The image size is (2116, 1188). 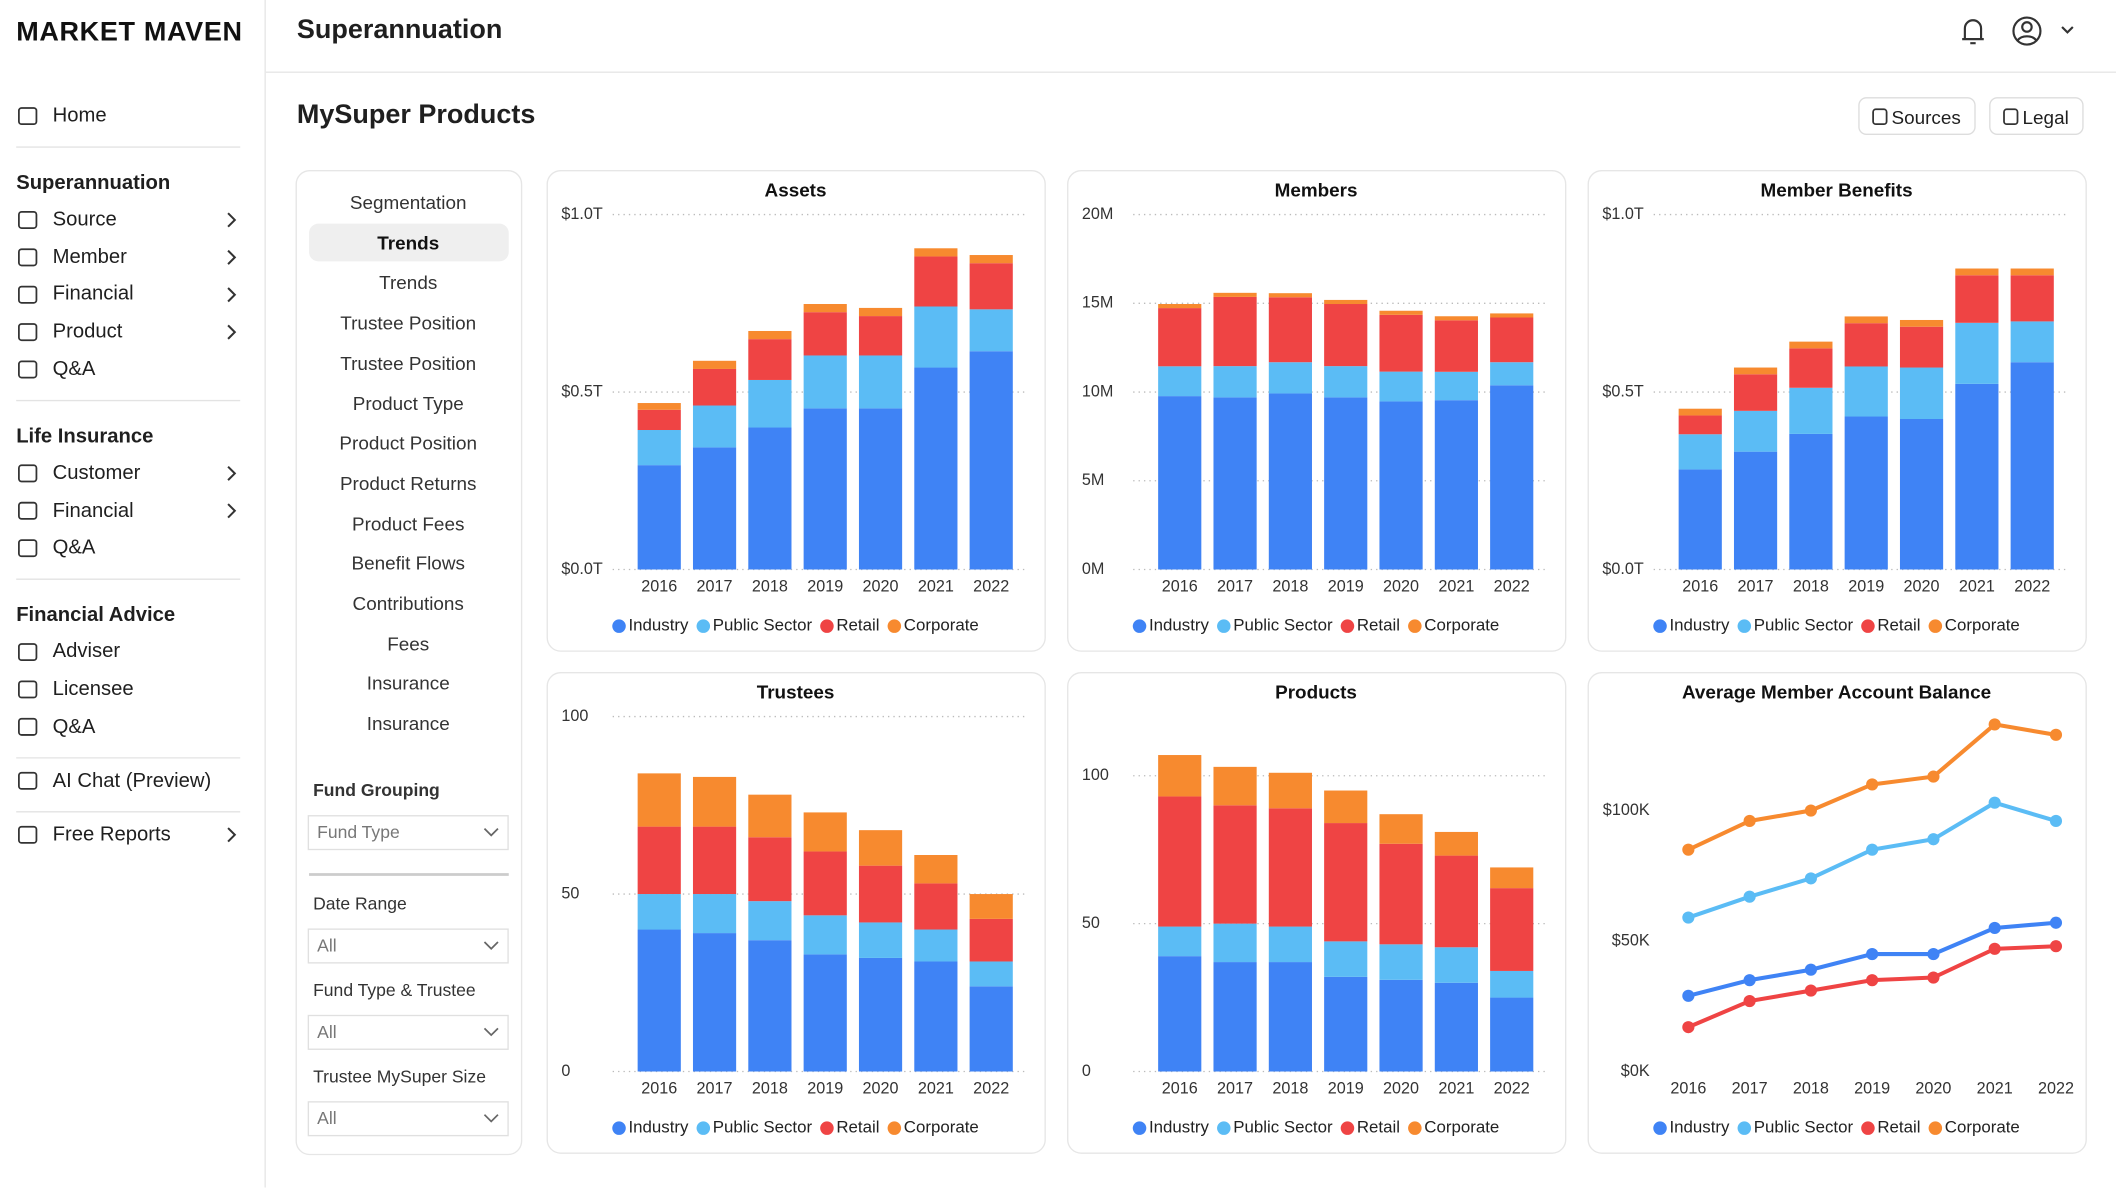 I want to click on nav-item: Free Reports, so click(x=111, y=834).